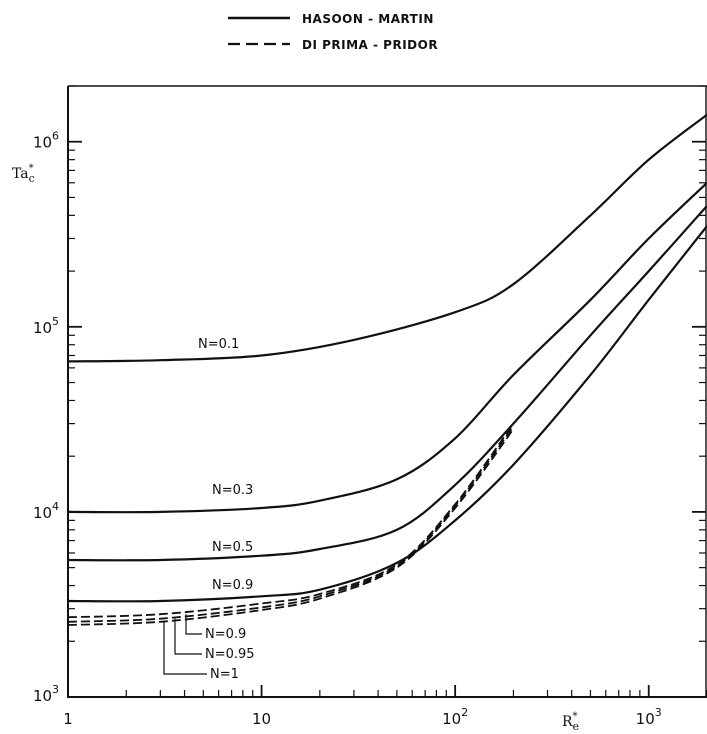 This screenshot has height=734, width=707. What do you see at coordinates (224, 674) in the screenshot?
I see `curve-label: N=1` at bounding box center [224, 674].